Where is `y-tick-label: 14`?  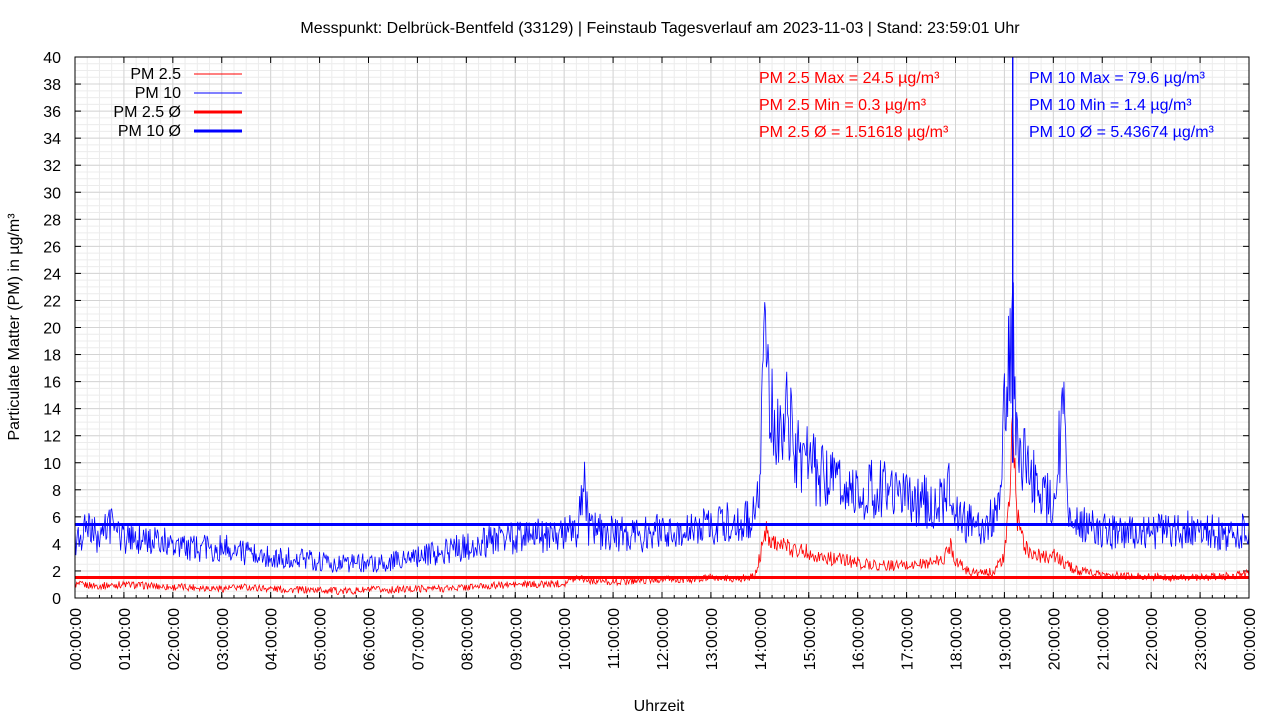
y-tick-label: 14 is located at coordinates (52, 410).